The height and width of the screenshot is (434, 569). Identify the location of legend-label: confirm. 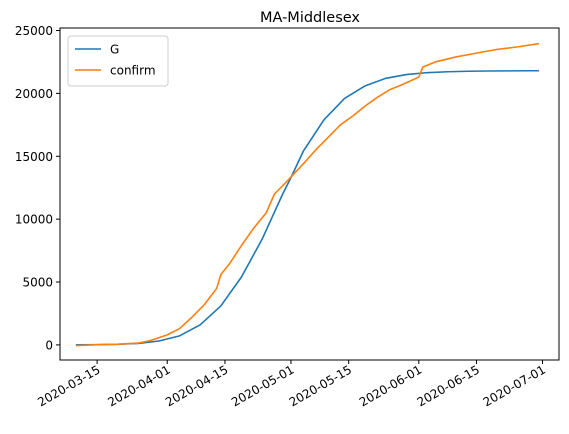
(133, 71).